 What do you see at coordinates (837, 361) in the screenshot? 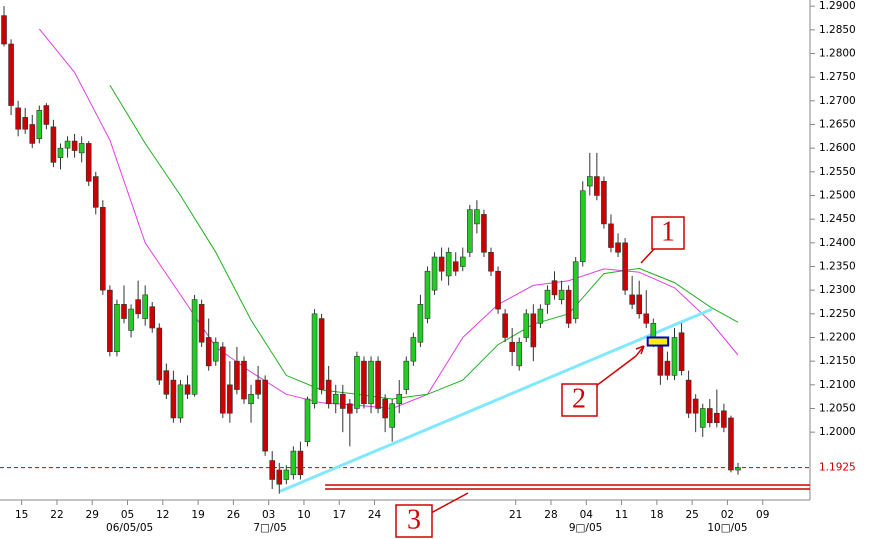
I see `y-tick-label: 1.2150` at bounding box center [837, 361].